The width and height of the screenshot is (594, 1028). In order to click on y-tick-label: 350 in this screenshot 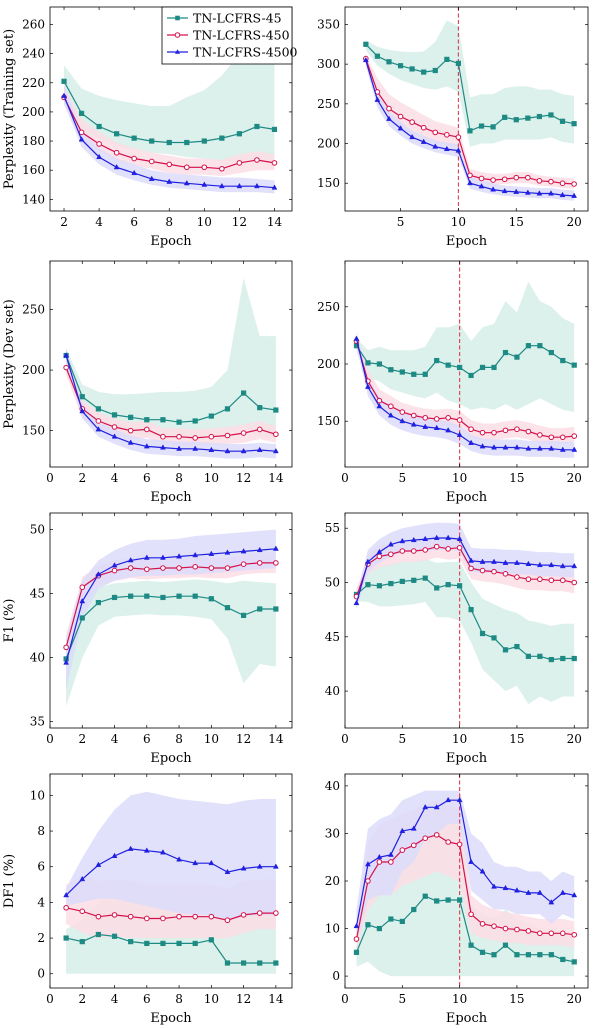, I will do `click(328, 24)`.